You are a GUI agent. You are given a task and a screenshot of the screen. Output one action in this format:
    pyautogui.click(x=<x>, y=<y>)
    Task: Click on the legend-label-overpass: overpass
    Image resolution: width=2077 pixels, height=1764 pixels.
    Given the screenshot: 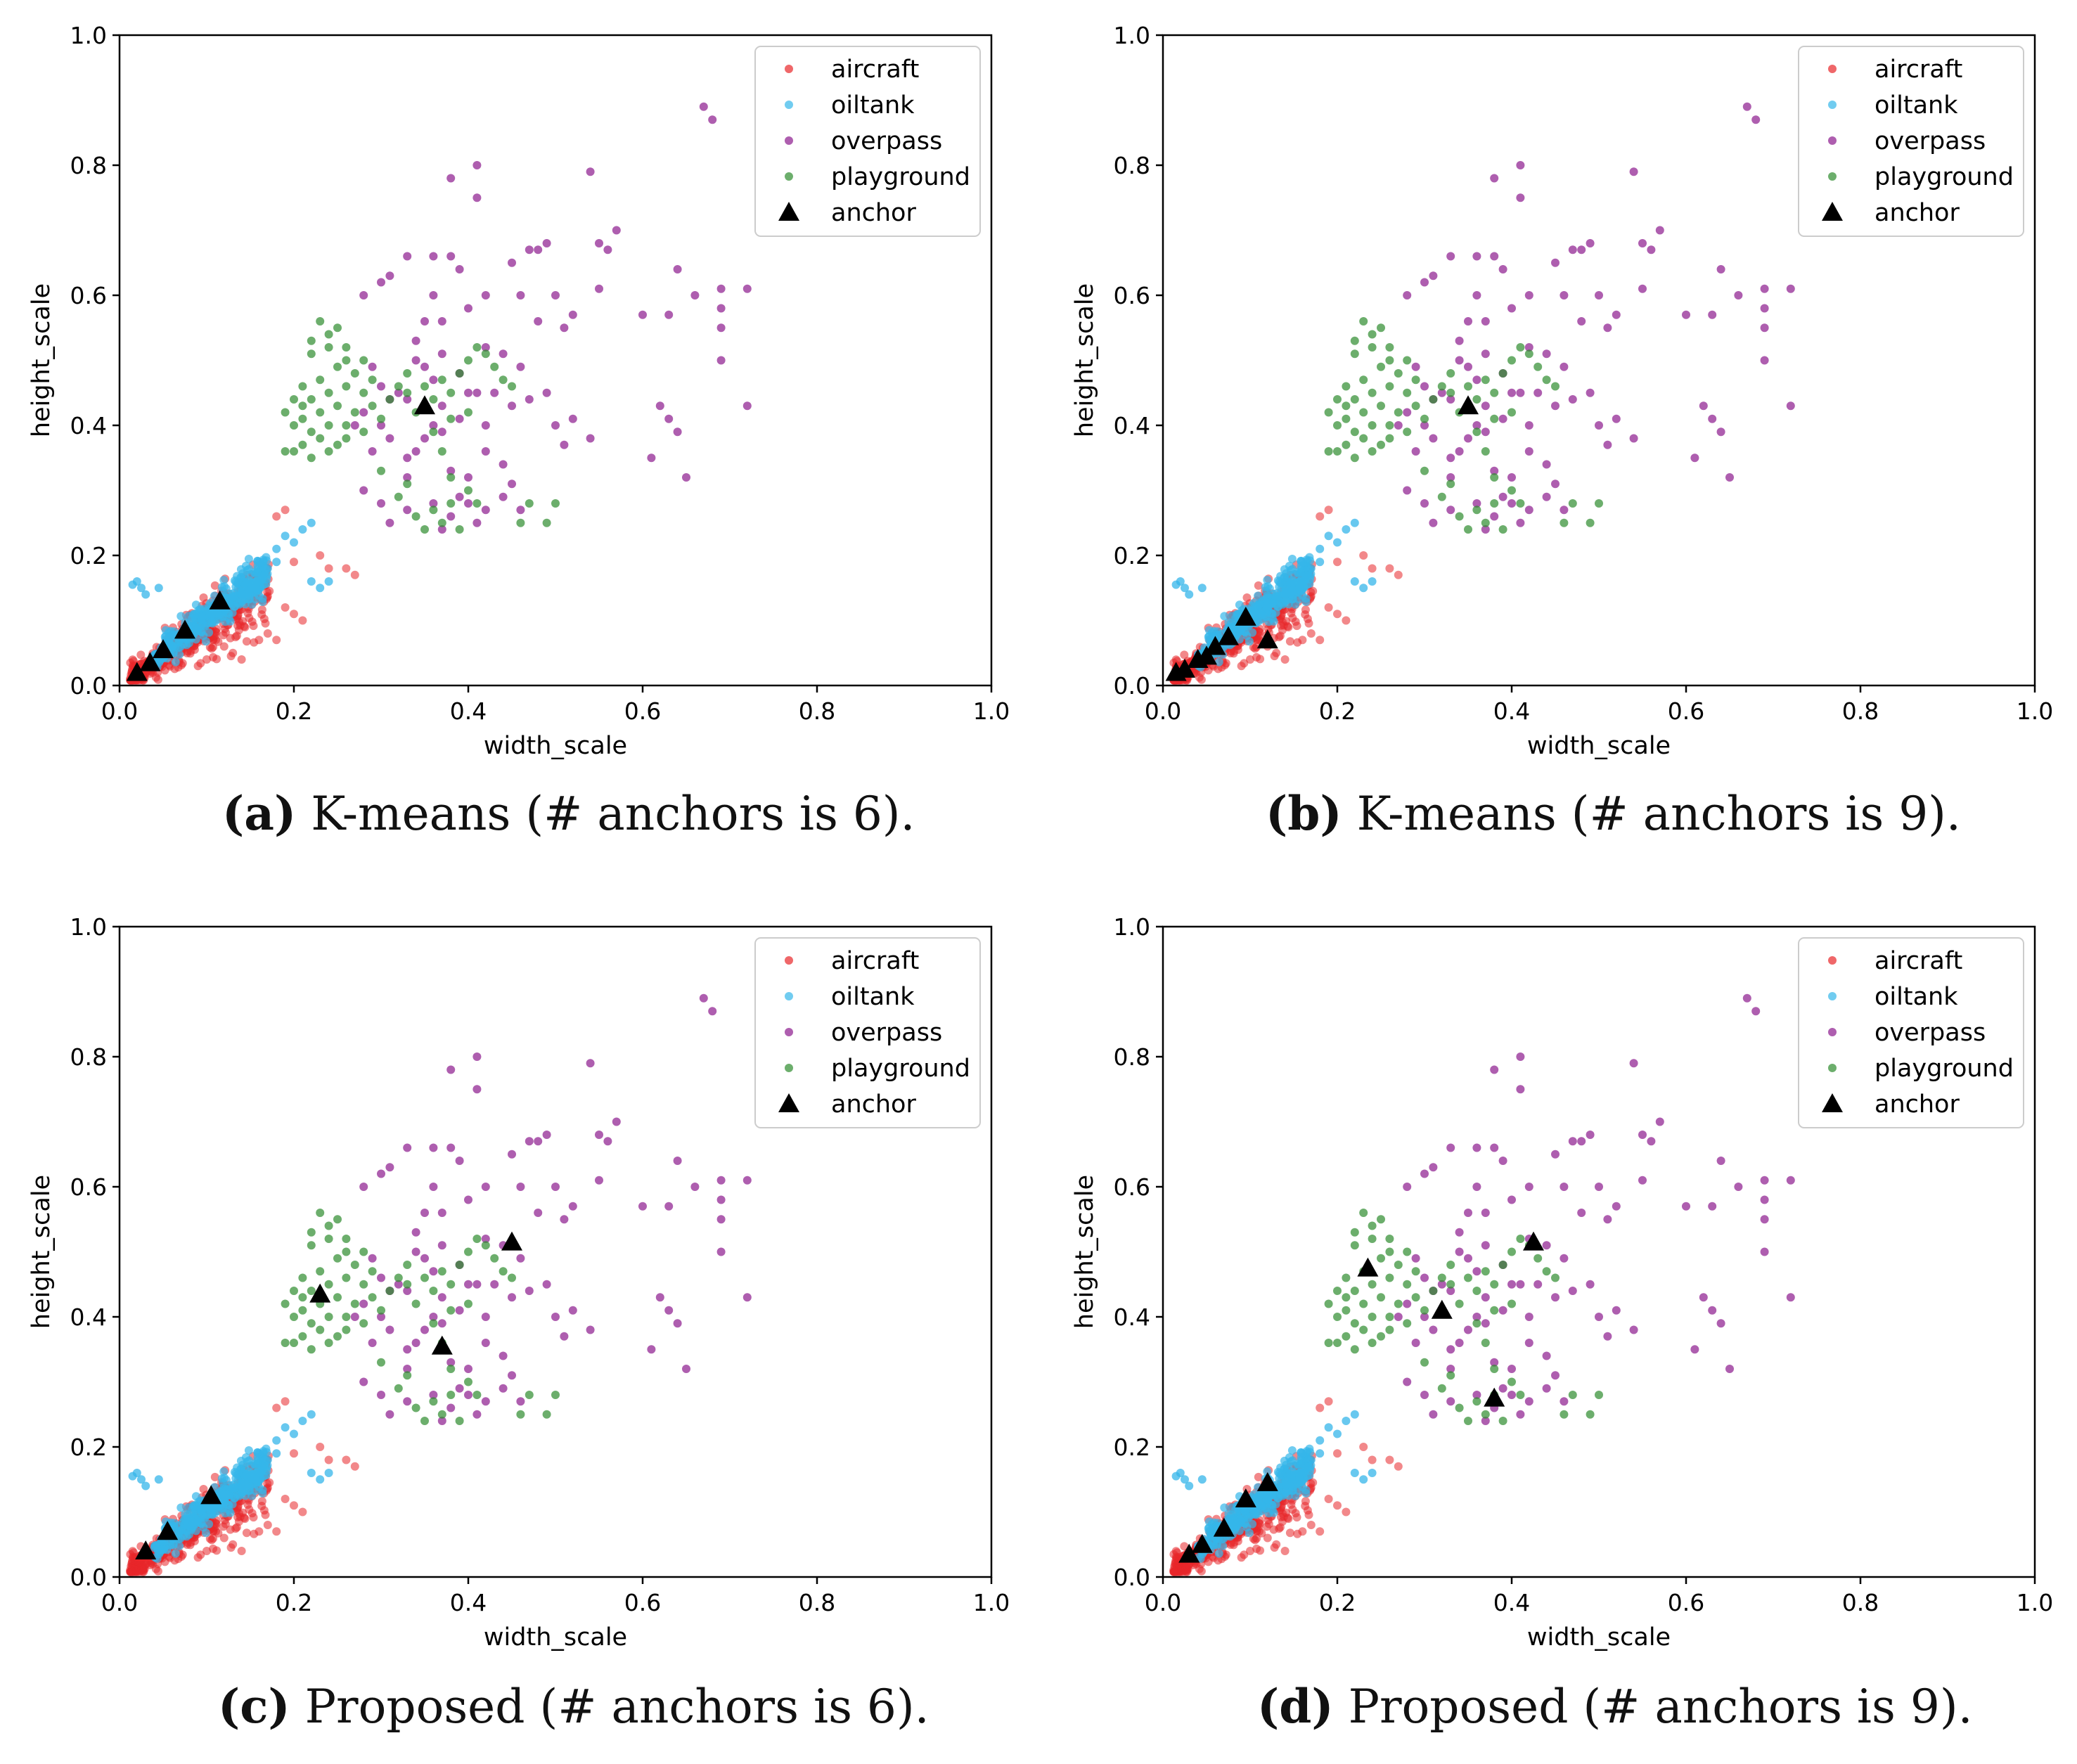 What is the action you would take?
    pyautogui.click(x=1930, y=141)
    